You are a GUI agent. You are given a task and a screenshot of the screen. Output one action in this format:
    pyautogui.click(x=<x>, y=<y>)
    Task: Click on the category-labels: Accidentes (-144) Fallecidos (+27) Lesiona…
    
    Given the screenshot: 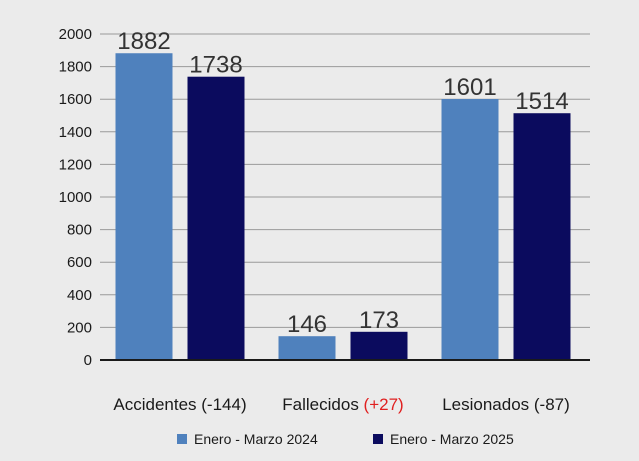 What is the action you would take?
    pyautogui.click(x=341, y=404)
    